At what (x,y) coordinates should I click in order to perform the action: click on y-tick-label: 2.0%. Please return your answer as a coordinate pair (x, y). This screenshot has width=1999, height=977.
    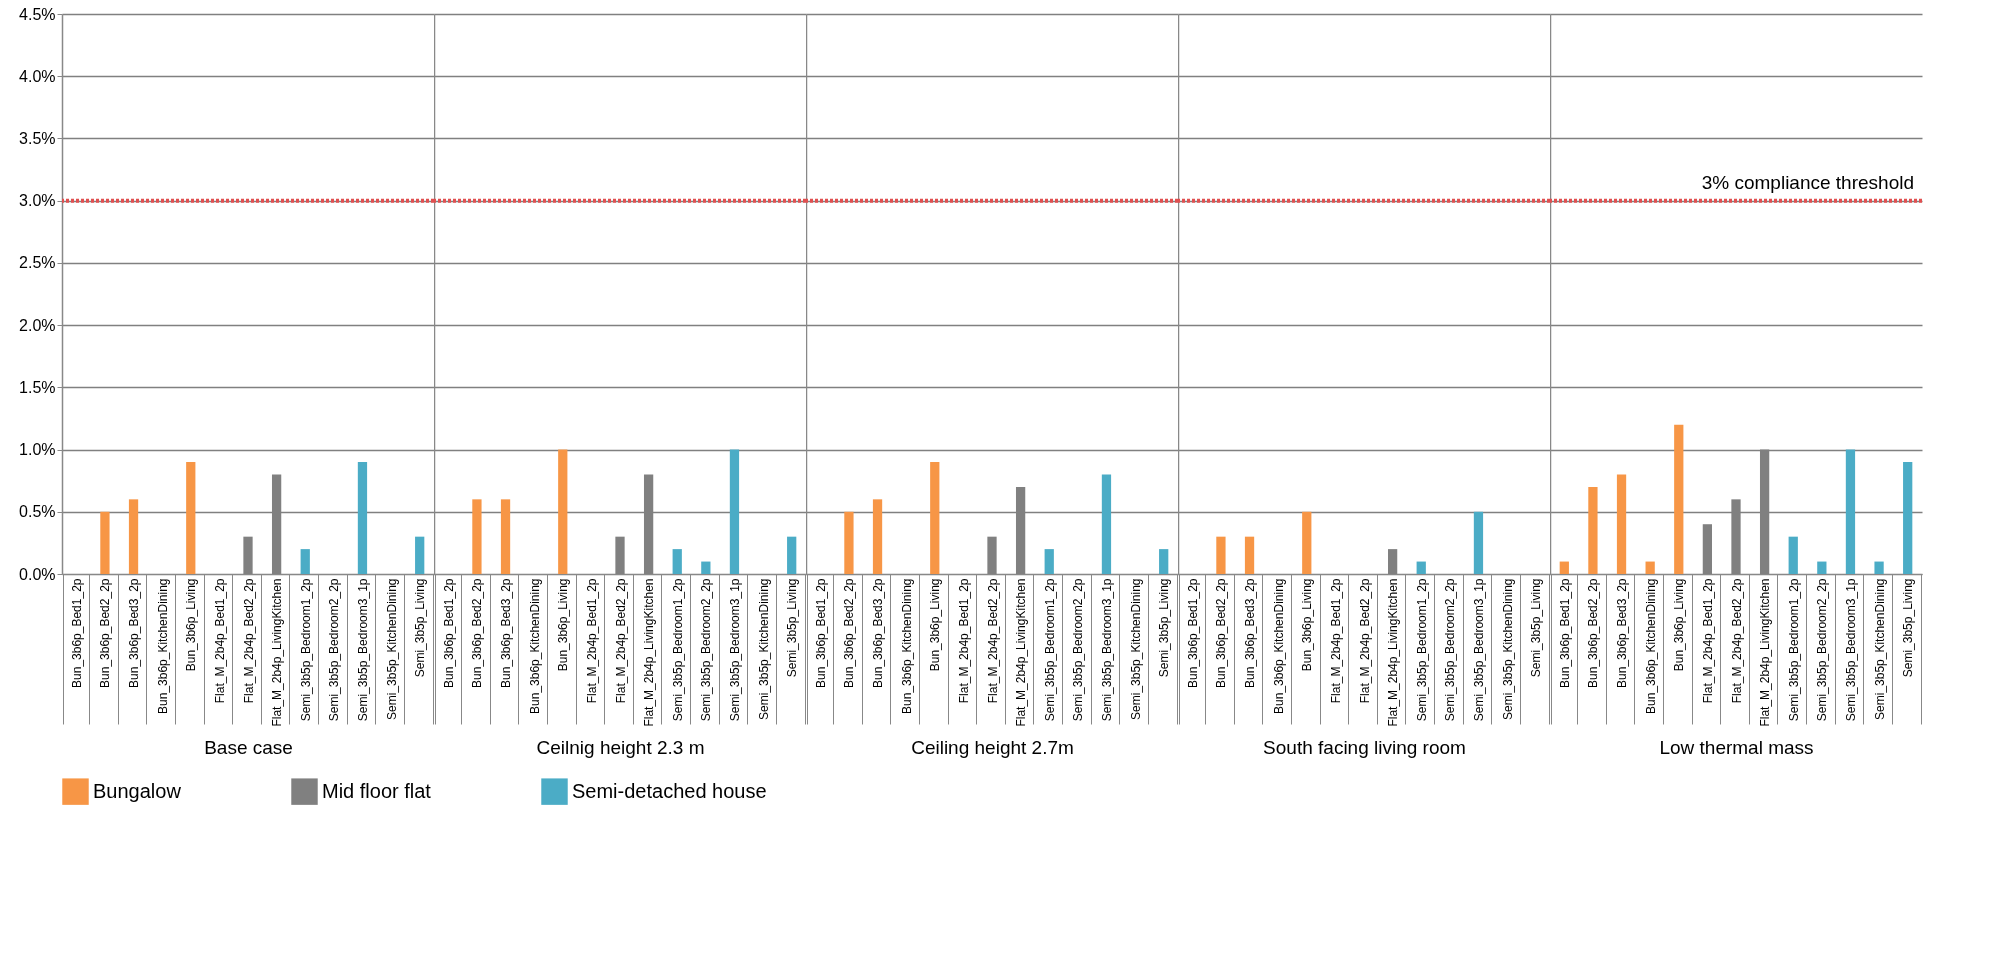
    Looking at the image, I should click on (37, 325).